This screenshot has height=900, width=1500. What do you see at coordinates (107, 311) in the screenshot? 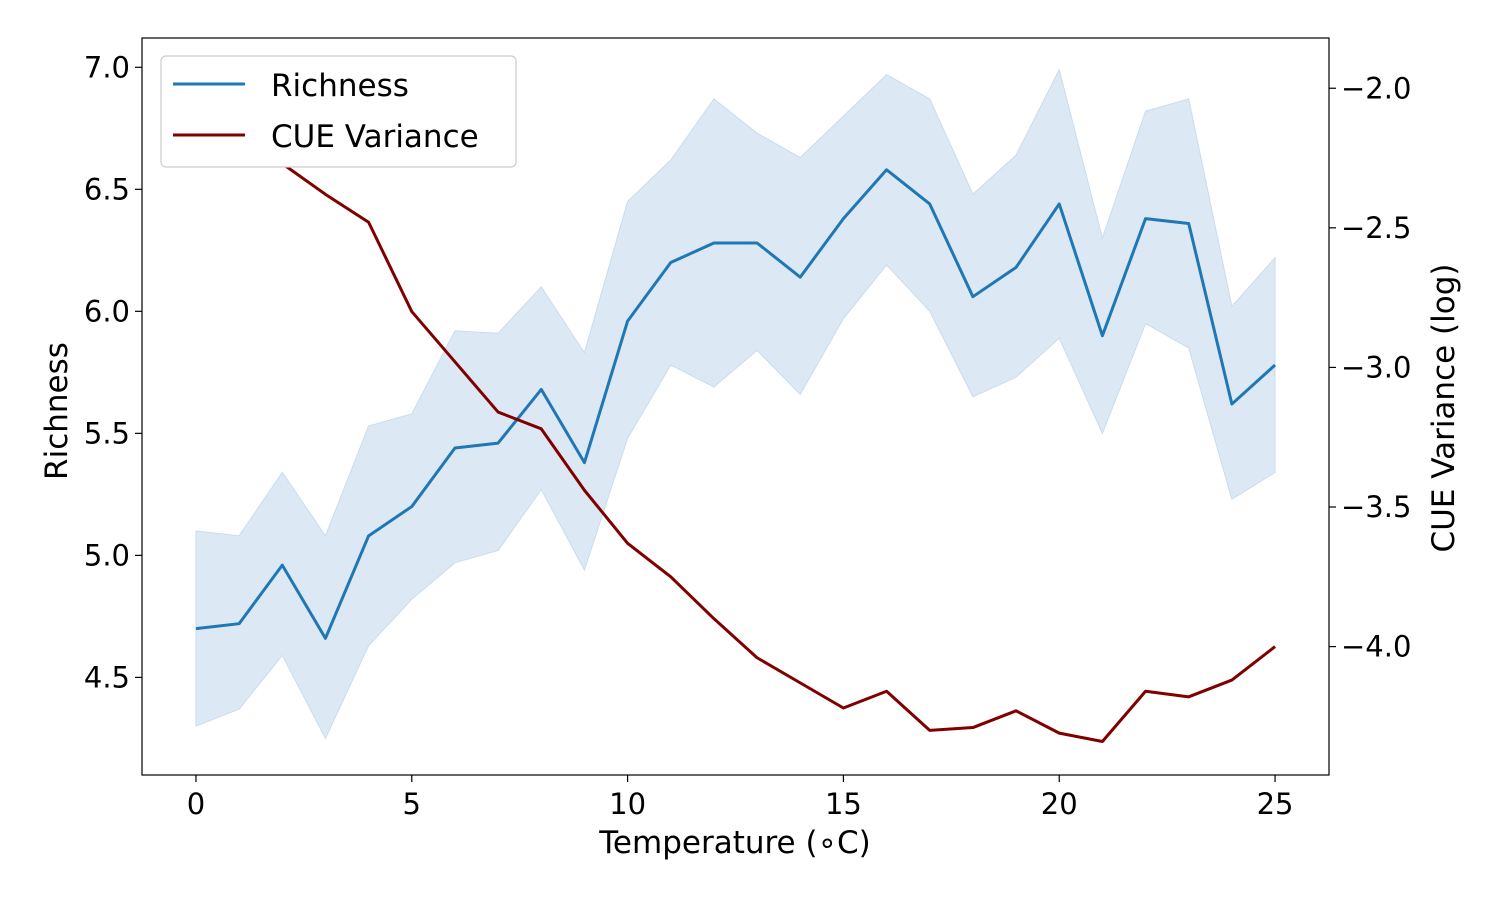
I see `y-left-tick-label: 6.0` at bounding box center [107, 311].